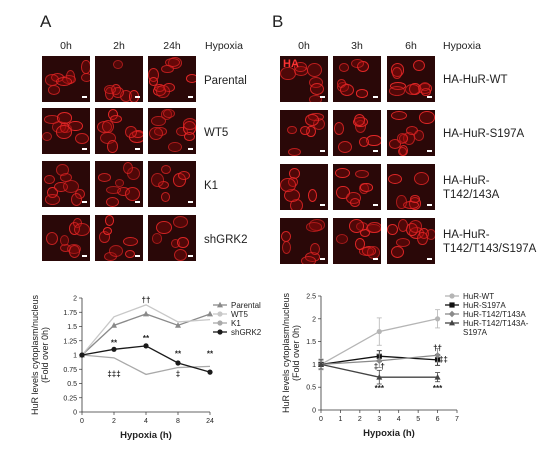 This screenshot has height=457, width=550. What do you see at coordinates (462, 46) in the screenshot?
I see `panel-b-hypoxia-title: Hypoxia` at bounding box center [462, 46].